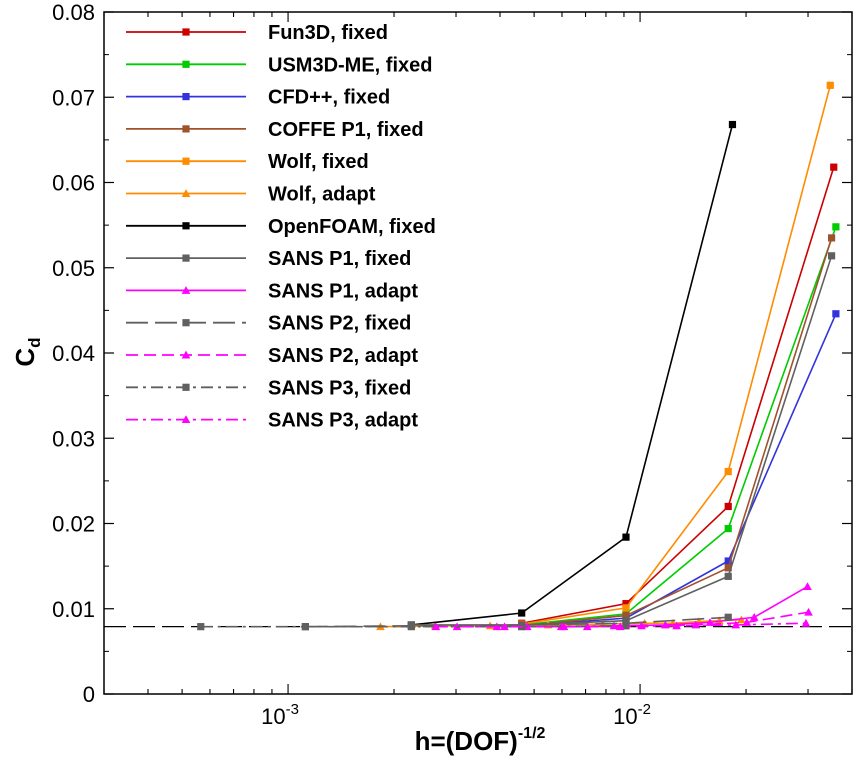  Describe the element at coordinates (328, 33) in the screenshot. I see `legend-label: Fun3D, fixed` at that location.